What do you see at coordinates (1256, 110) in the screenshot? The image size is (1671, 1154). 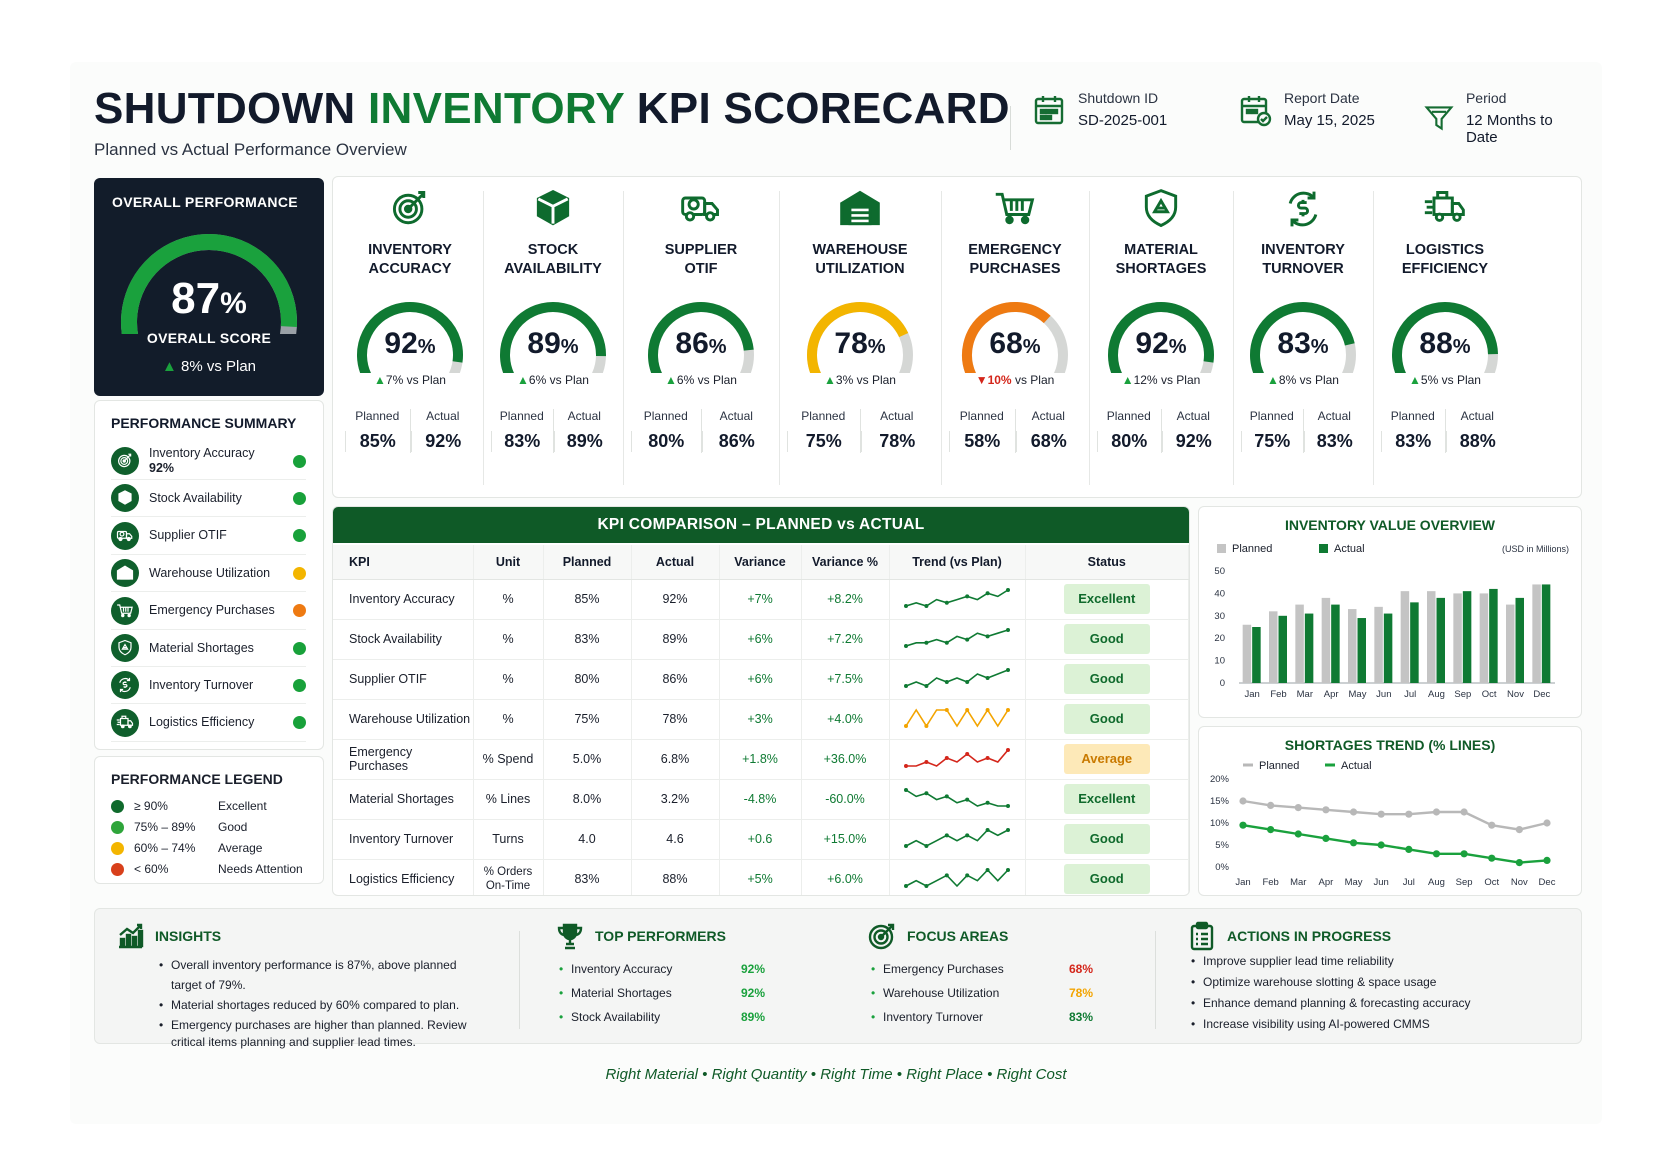 I see `calendar-check-icon` at bounding box center [1256, 110].